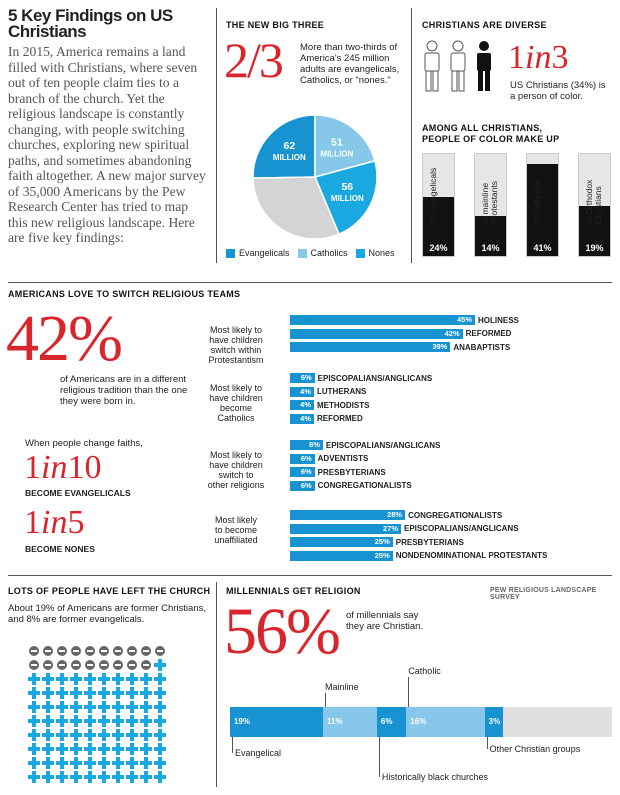  I want to click on switch-bar-row: 25% PRESBYTERIANS, so click(377, 542).